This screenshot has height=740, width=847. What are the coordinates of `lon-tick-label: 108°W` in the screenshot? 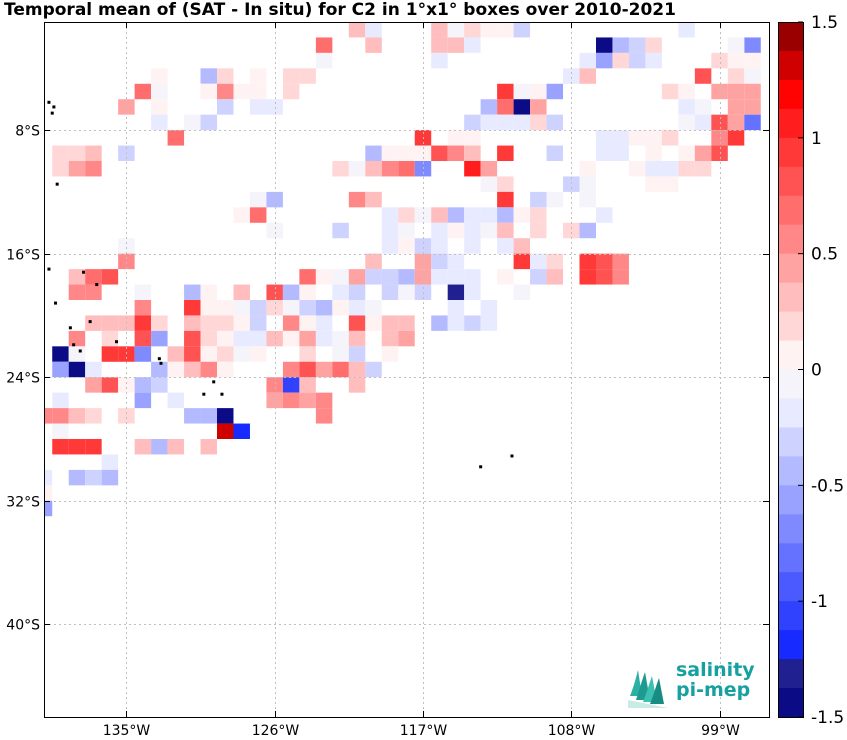 It's located at (572, 731).